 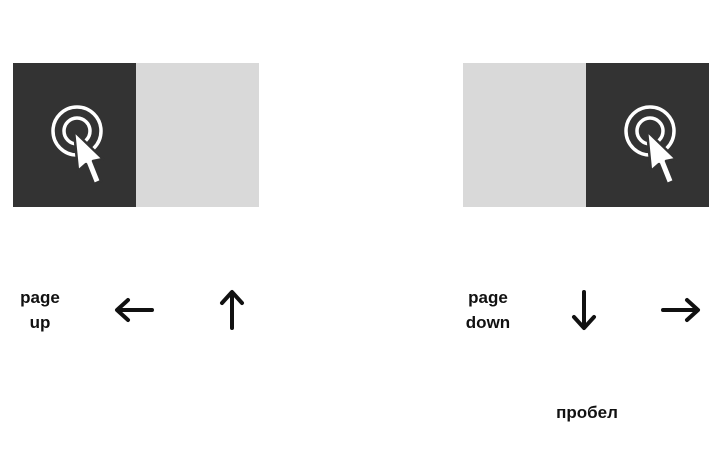 What do you see at coordinates (488, 297) in the screenshot?
I see `page-down-label-line1: page` at bounding box center [488, 297].